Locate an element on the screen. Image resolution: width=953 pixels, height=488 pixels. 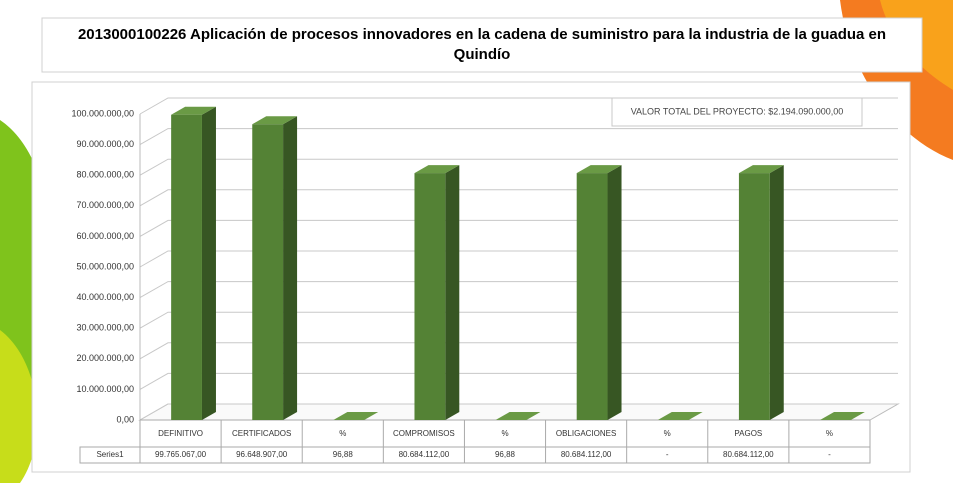
data-table-value: 96.648.907,00 is located at coordinates (262, 454).